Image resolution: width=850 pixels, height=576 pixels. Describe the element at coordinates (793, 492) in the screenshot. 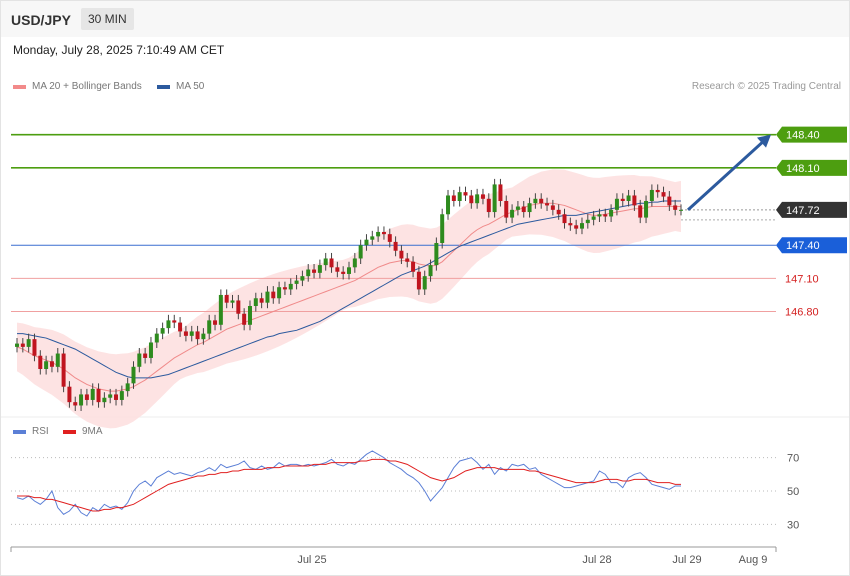

I see `rsi-tick-label: 50` at that location.